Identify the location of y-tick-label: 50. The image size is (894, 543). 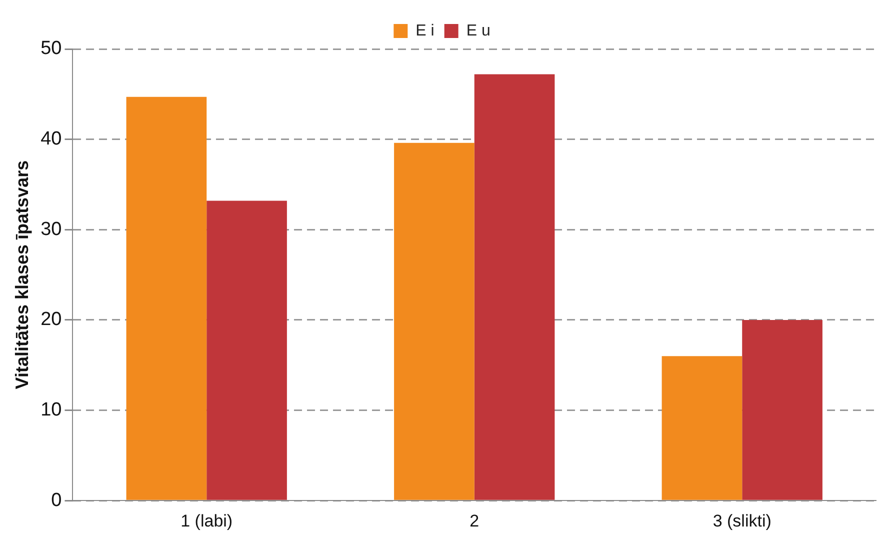
(51, 49).